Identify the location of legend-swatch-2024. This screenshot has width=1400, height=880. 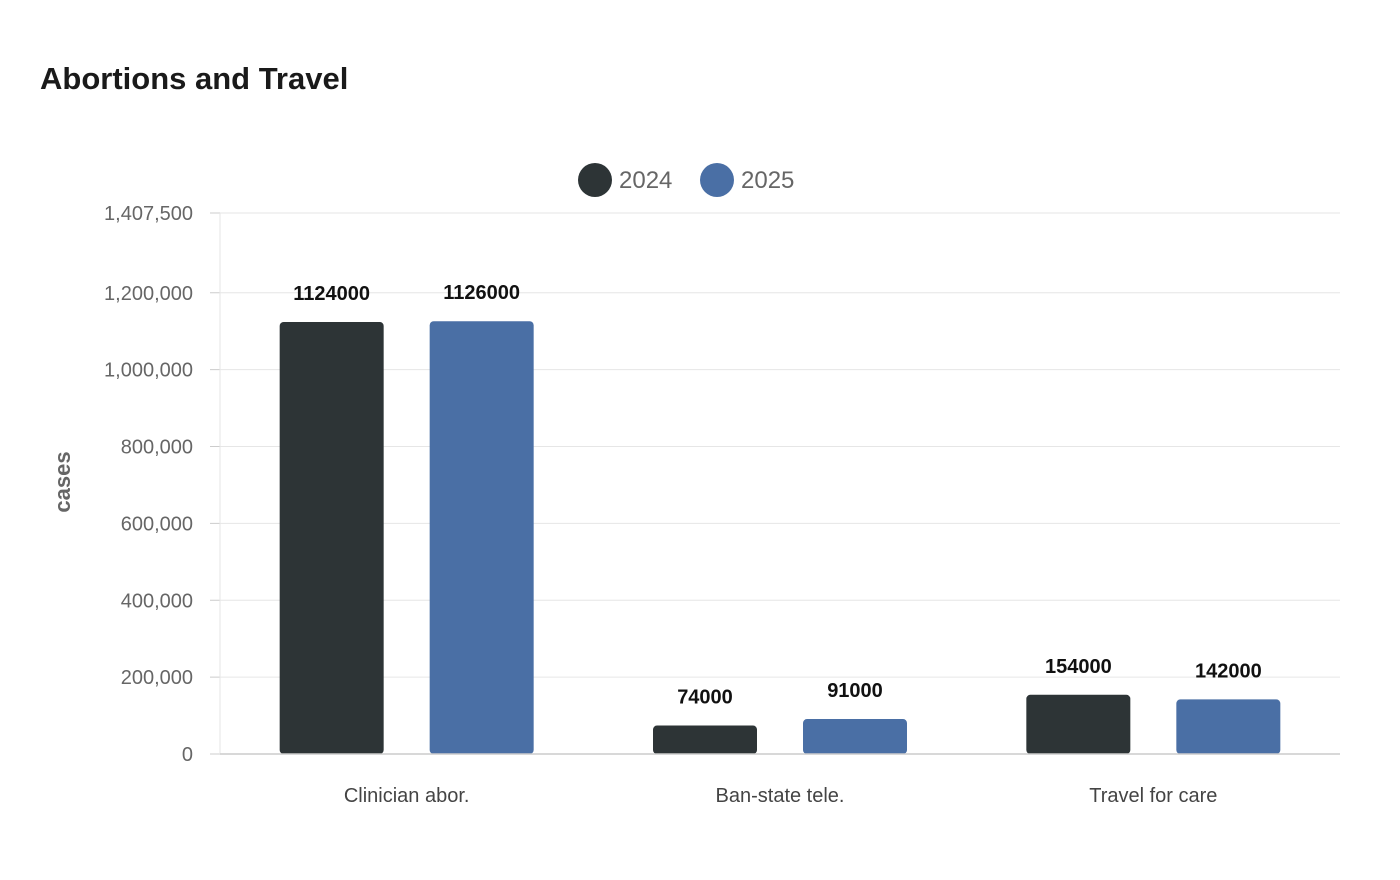
(595, 180).